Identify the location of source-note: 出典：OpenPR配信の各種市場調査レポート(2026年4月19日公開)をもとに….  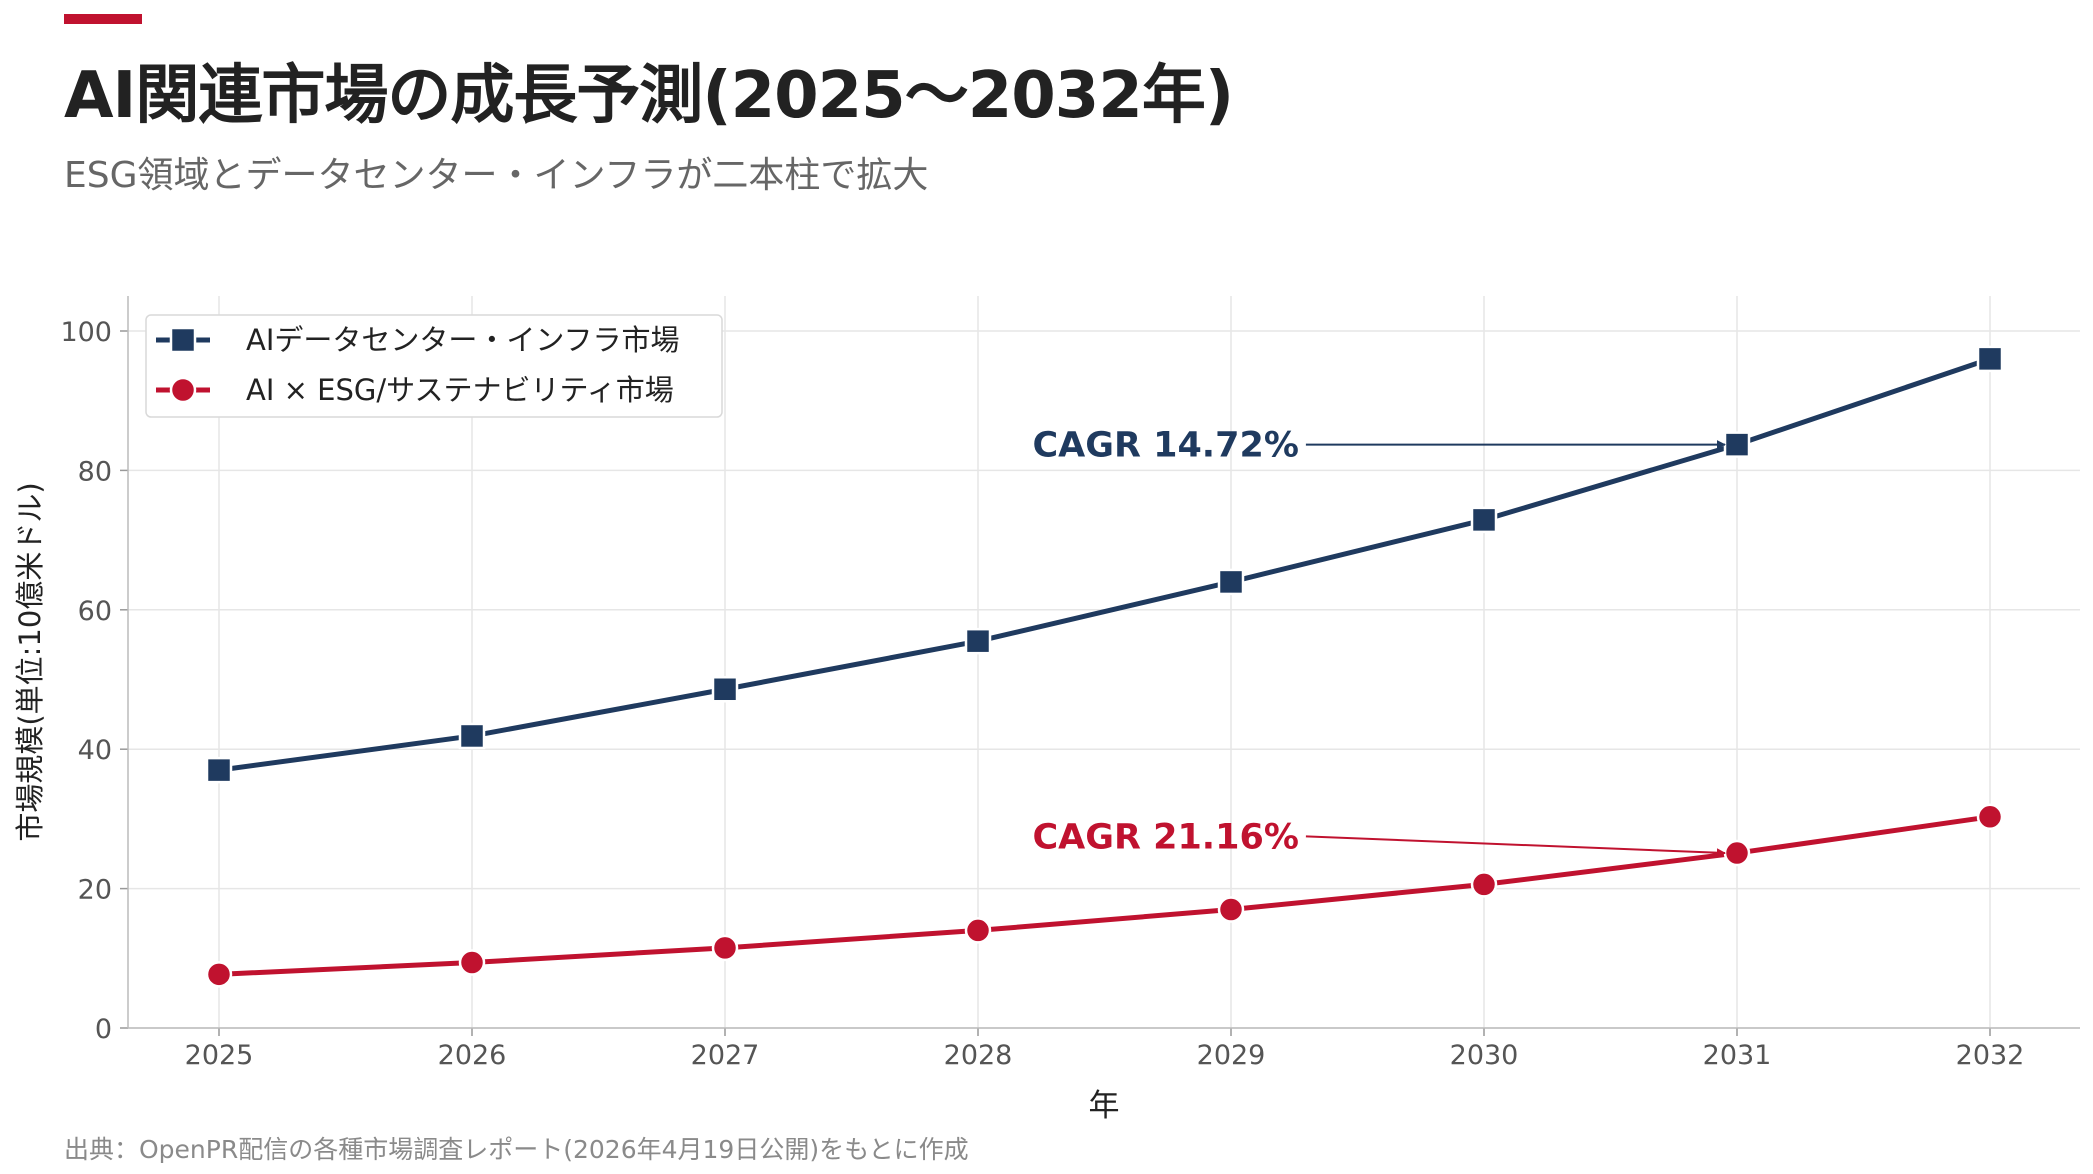
(516, 1149).